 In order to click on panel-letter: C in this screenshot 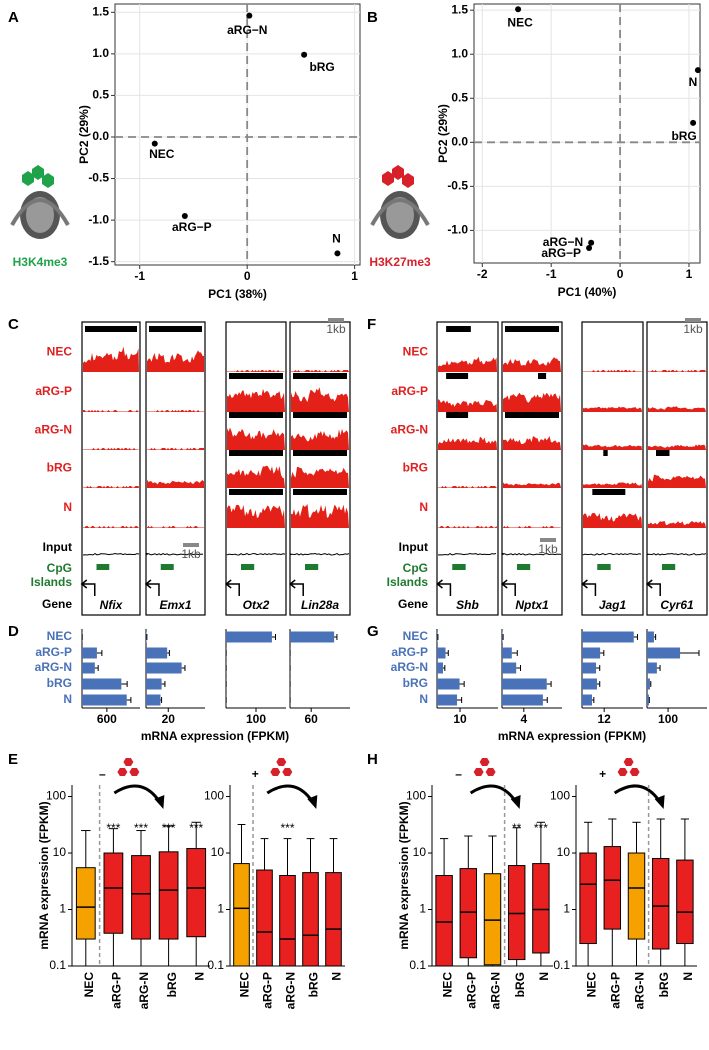, I will do `click(13, 324)`.